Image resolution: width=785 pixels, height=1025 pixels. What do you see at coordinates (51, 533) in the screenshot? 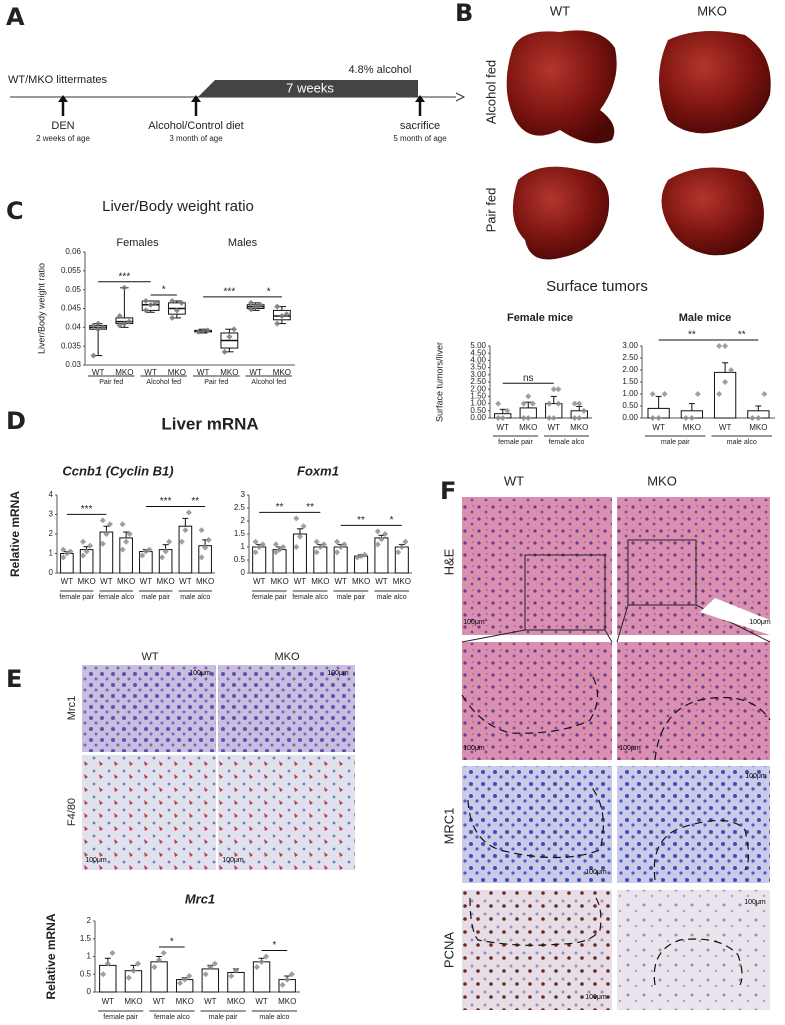
I see `y-tick-label: 2` at bounding box center [51, 533].